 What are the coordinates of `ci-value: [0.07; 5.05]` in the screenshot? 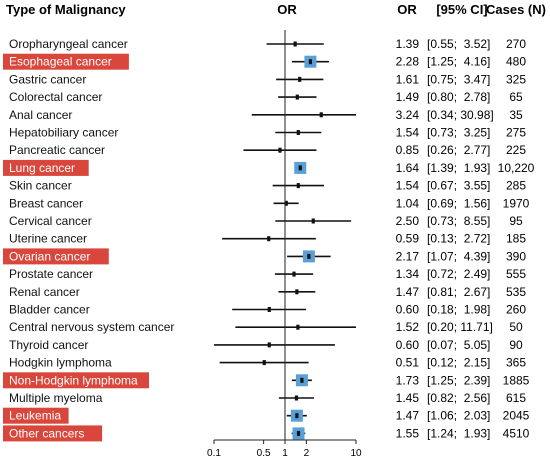 It's located at (458, 345).